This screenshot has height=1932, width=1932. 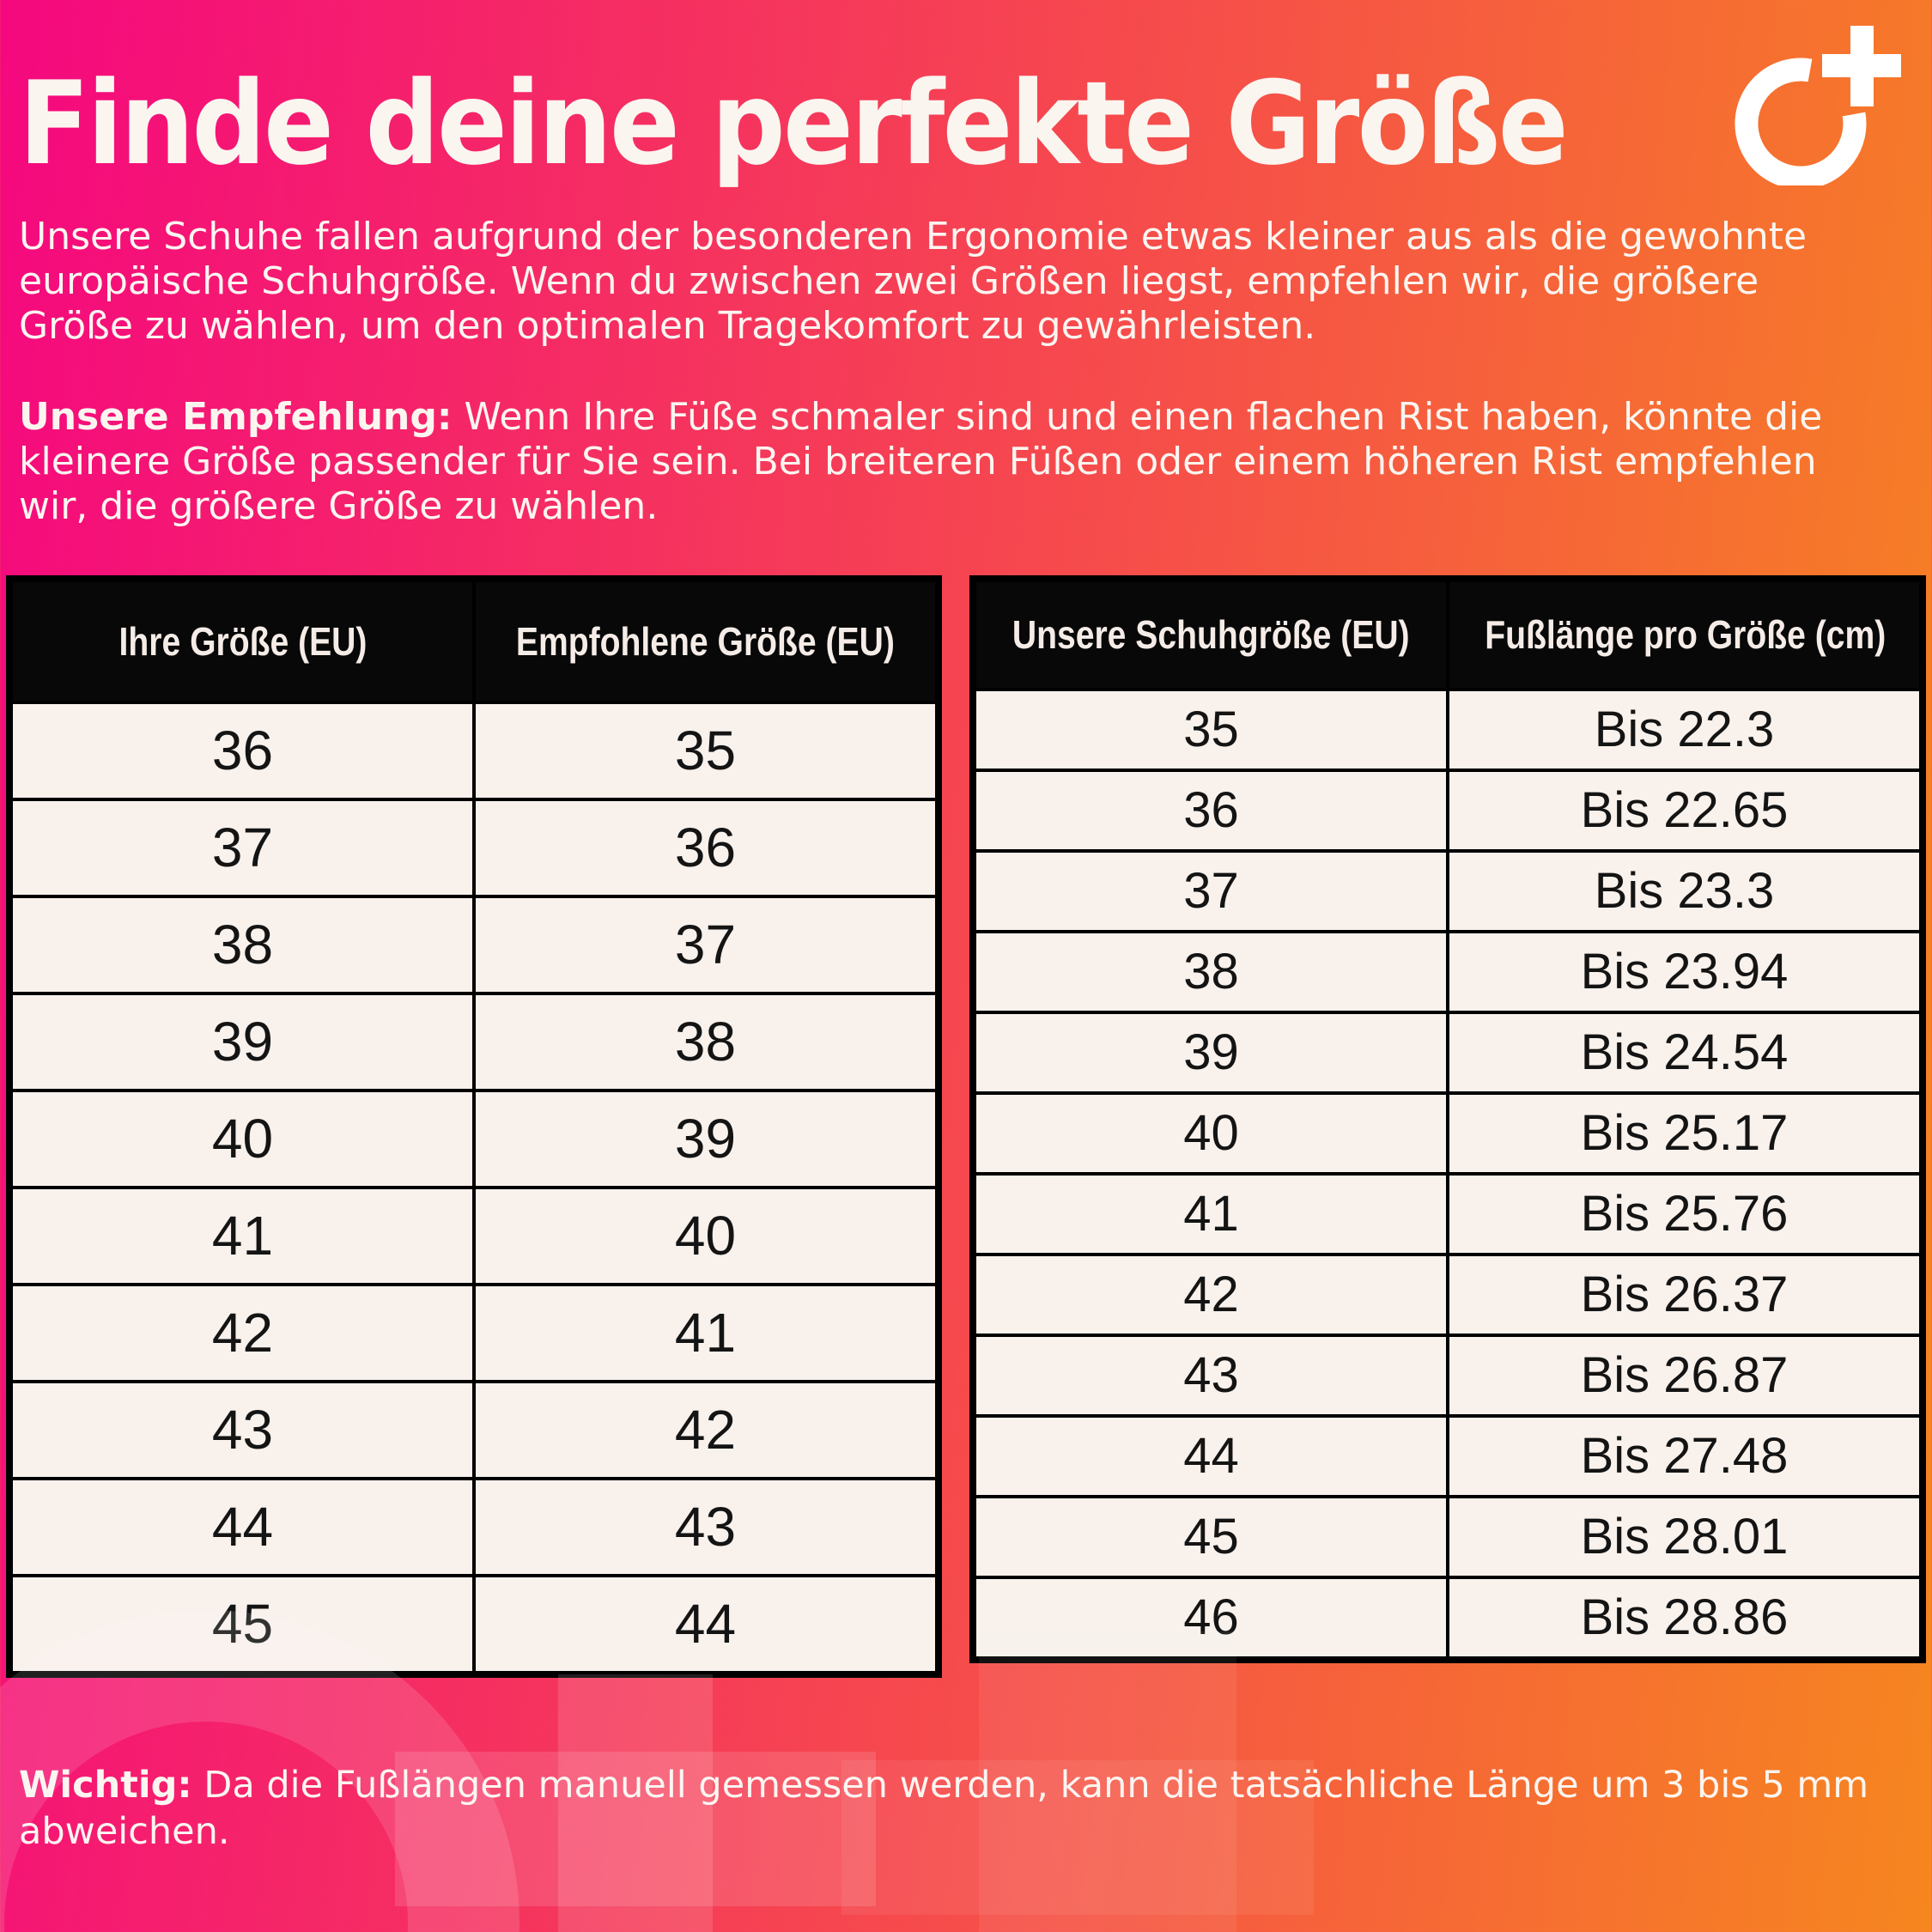 I want to click on table-row: 36 35, so click(x=474, y=751).